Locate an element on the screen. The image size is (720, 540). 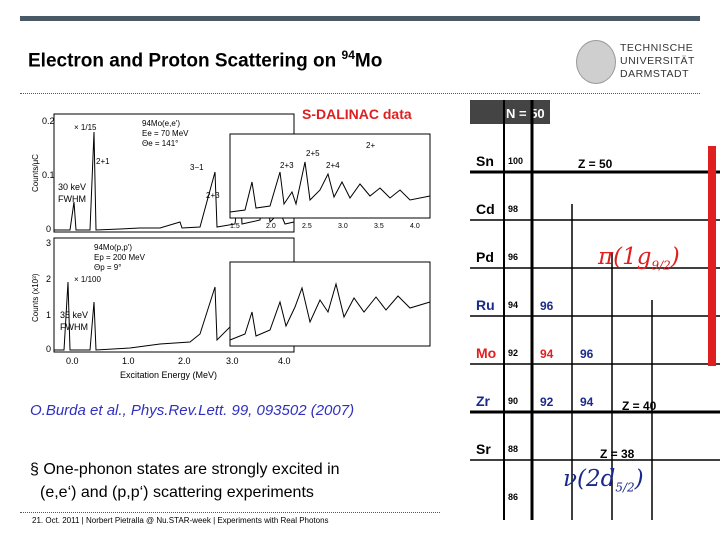
lower-ylabel: Counts (x10³) is located at coordinates (35, 297).